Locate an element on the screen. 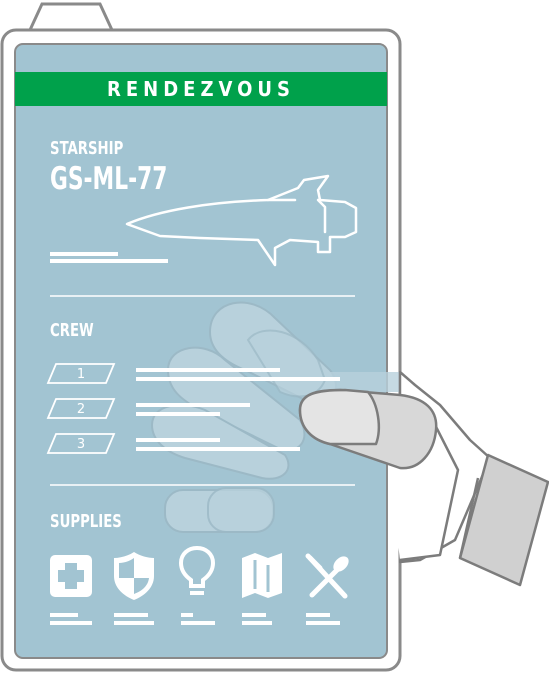 This screenshot has width=549, height=673. crew-slot-shapes is located at coordinates (81, 408).